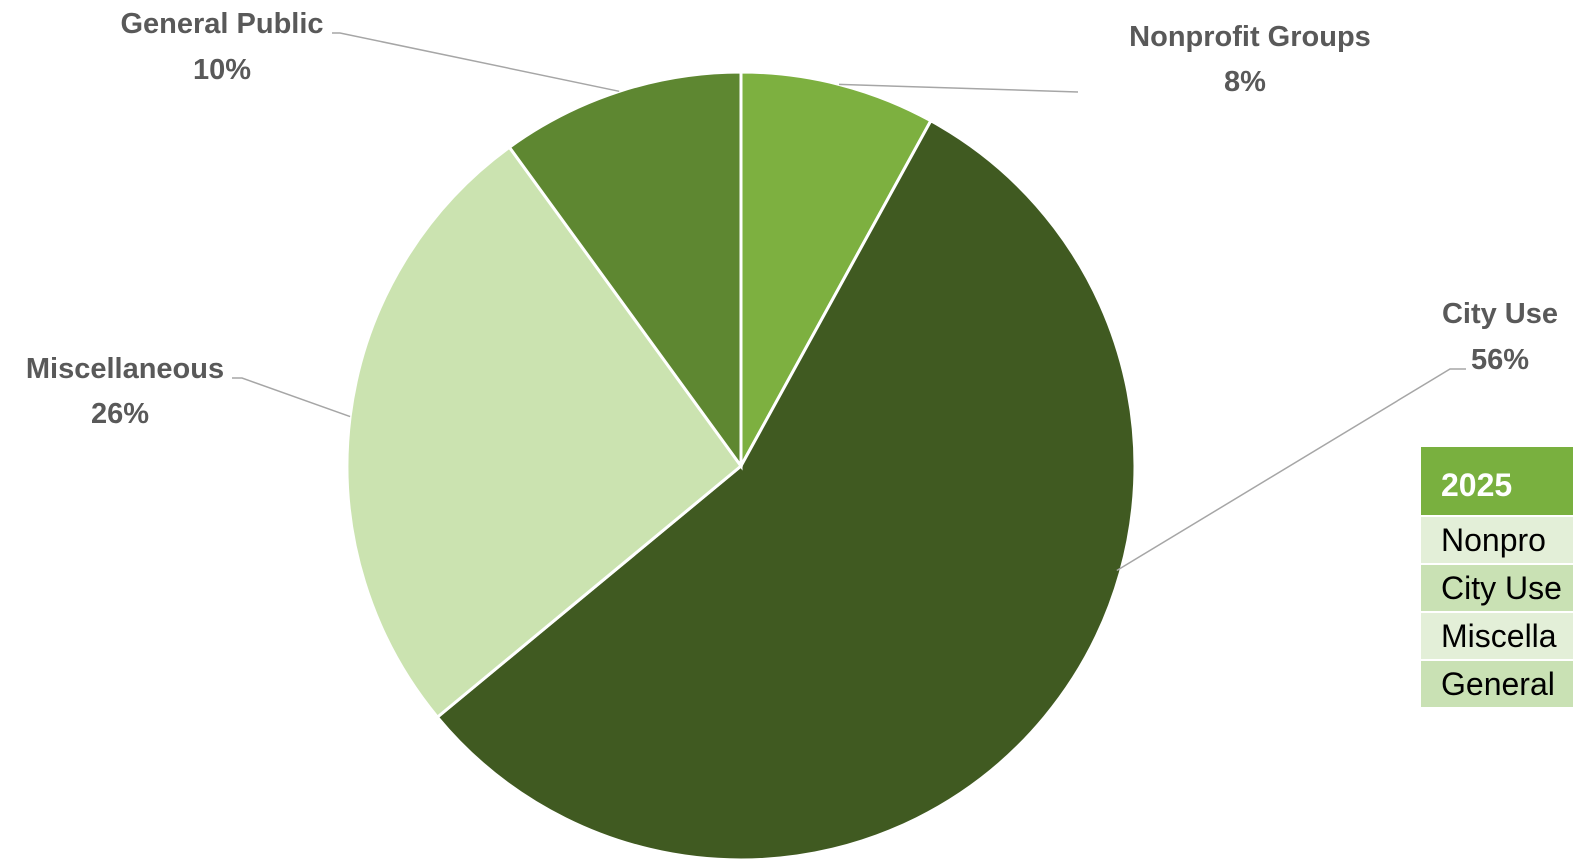 This screenshot has height=864, width=1573. I want to click on leader-line-miscellaneous, so click(291, 397).